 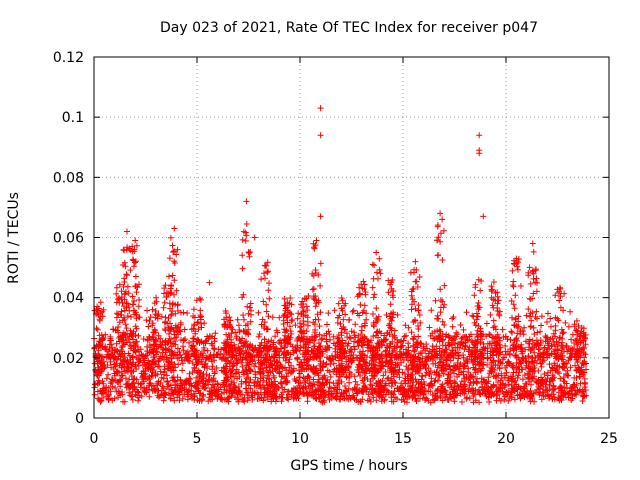 I want to click on x-tick-label: 0, so click(x=94, y=439).